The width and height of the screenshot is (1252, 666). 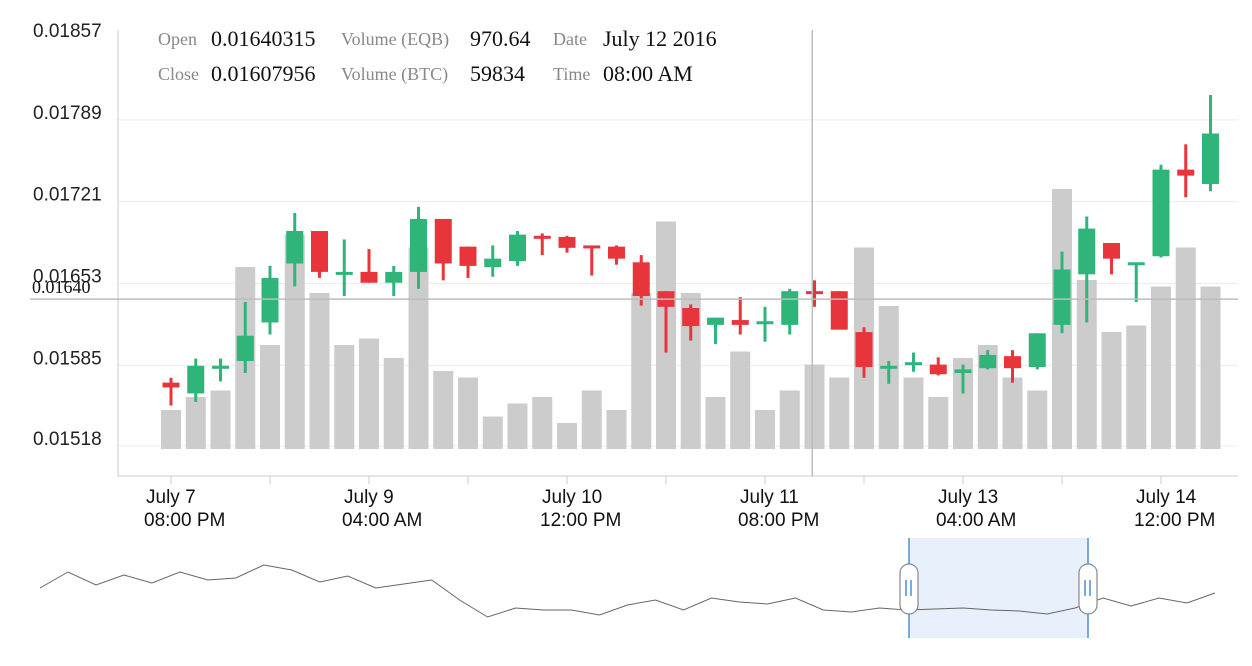 I want to click on volume-btc-value: 59834, so click(x=497, y=73).